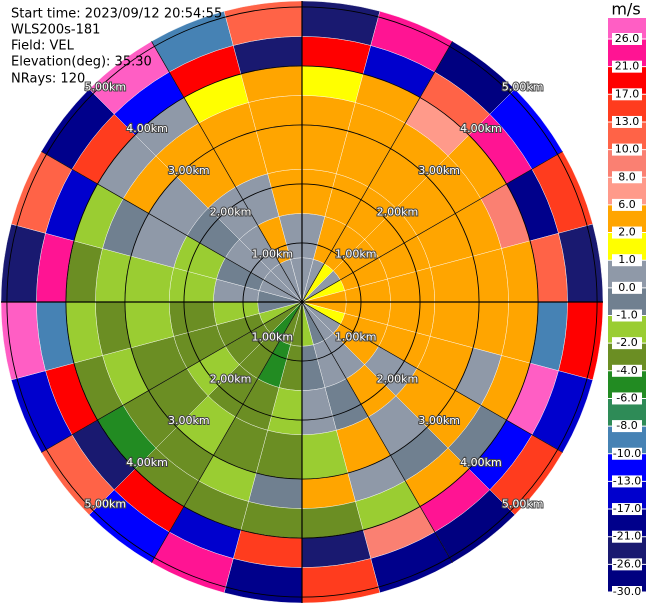 The image size is (647, 611). Describe the element at coordinates (48, 79) in the screenshot. I see `header-line: NRays: 120` at that location.